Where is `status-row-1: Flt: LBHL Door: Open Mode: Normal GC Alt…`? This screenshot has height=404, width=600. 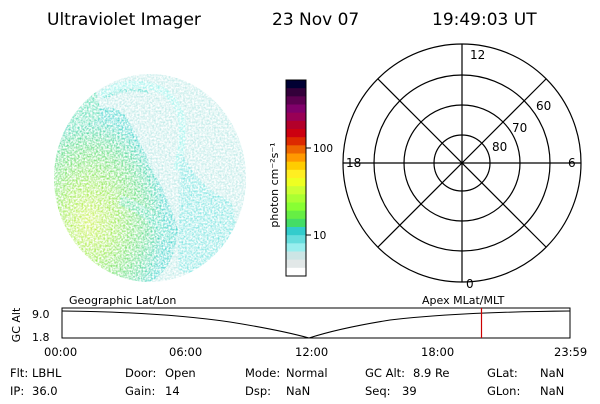 status-row-1: Flt: LBHL Door: Open Mode: Normal GC Alt… is located at coordinates (287, 373).